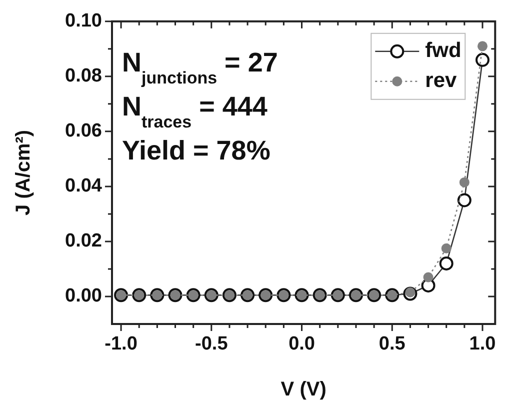  Describe the element at coordinates (482, 344) in the screenshot. I see `x-tick-label: 1.0` at that location.